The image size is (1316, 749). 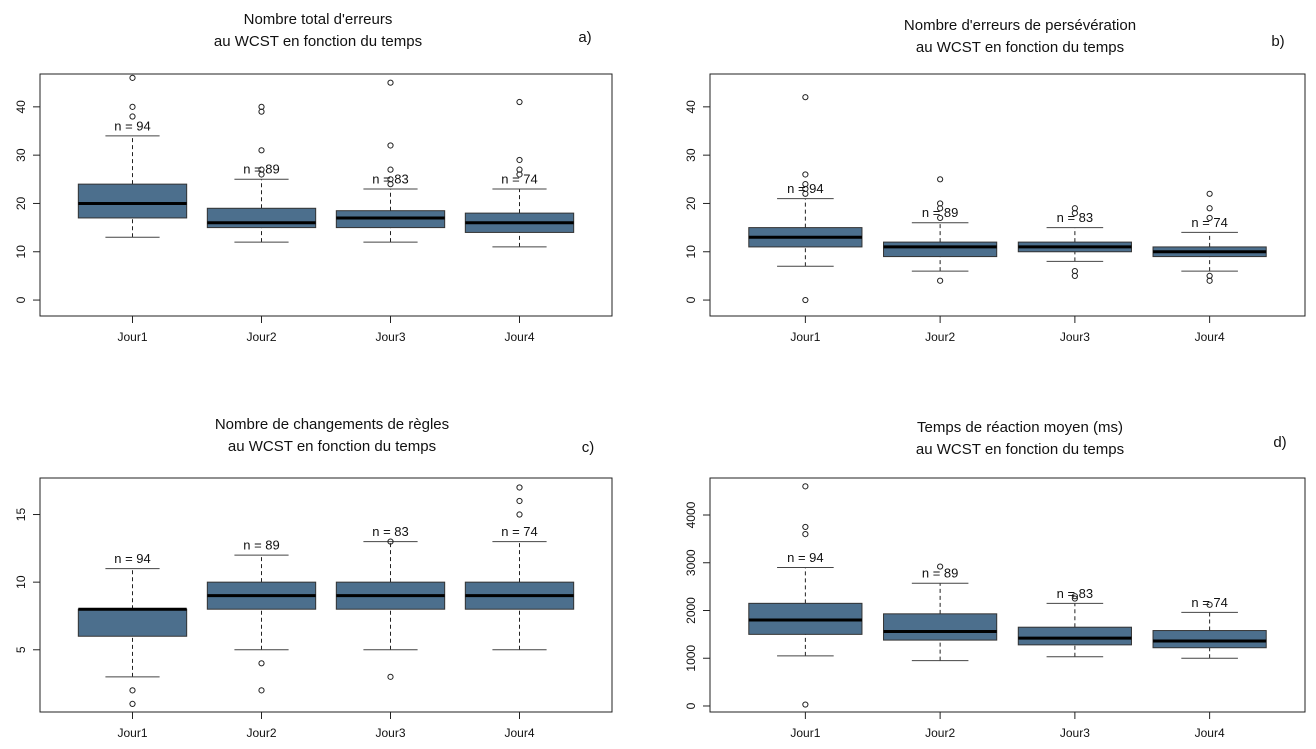 What do you see at coordinates (691, 562) in the screenshot?
I see `y-tick-label: 3000` at bounding box center [691, 562].